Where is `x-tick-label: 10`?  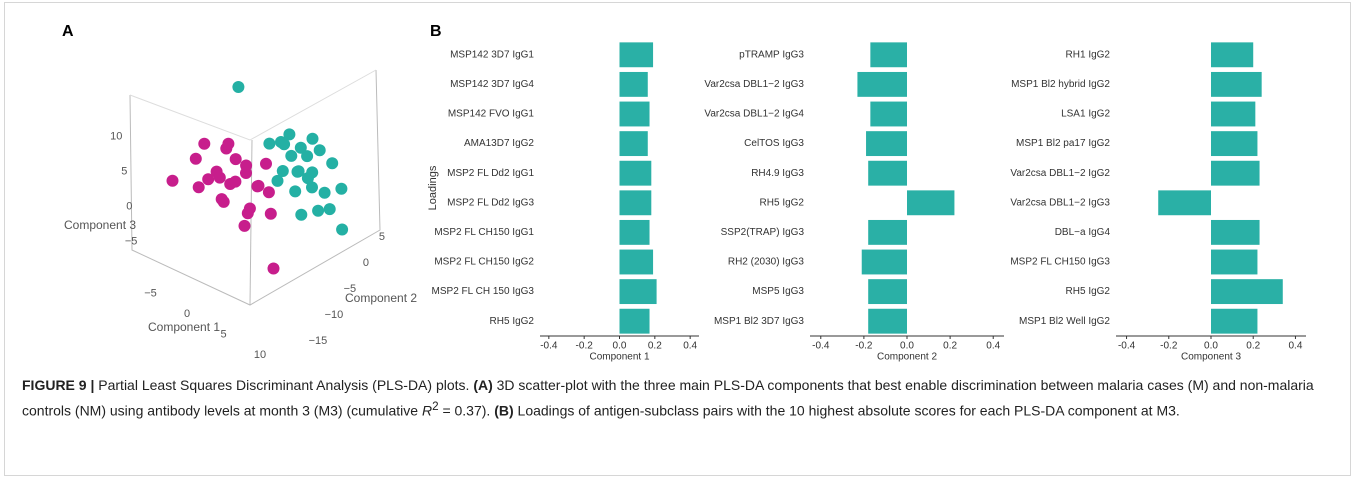 x-tick-label: 10 is located at coordinates (260, 355).